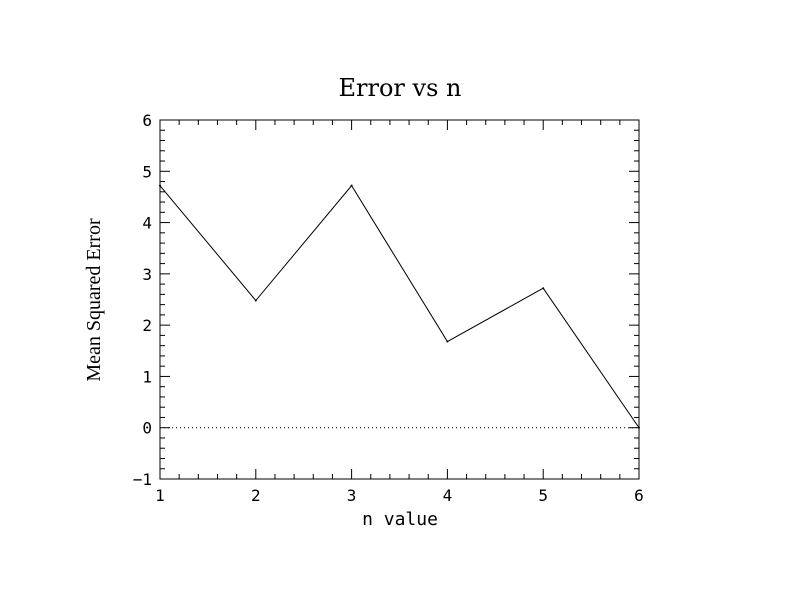  Describe the element at coordinates (147, 171) in the screenshot. I see `y-tick-label: 5` at that location.